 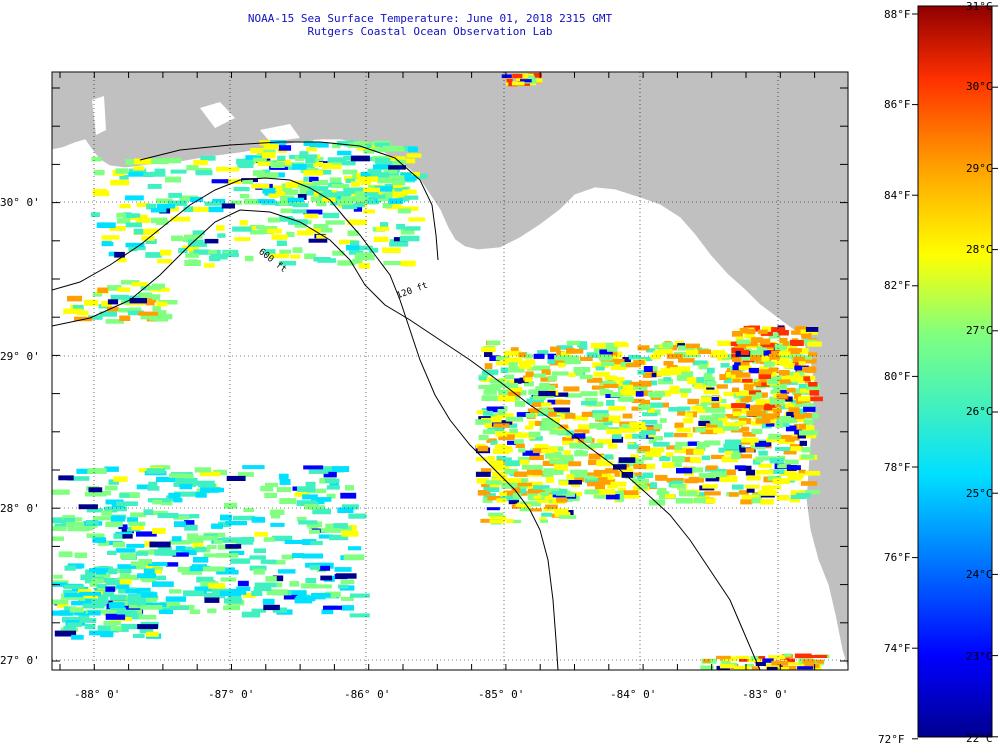 I want to click on cb-c-29: 29°C, so click(x=979, y=168).